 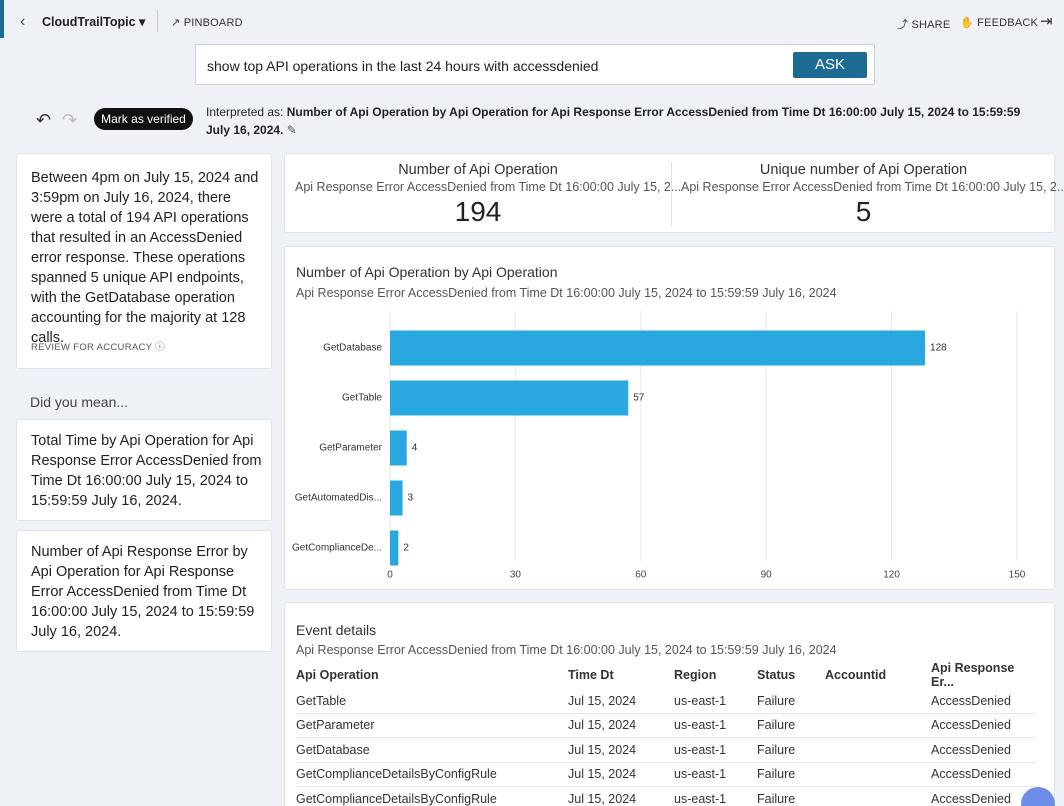 What do you see at coordinates (23, 21) in the screenshot?
I see `back-icon: ‹` at bounding box center [23, 21].